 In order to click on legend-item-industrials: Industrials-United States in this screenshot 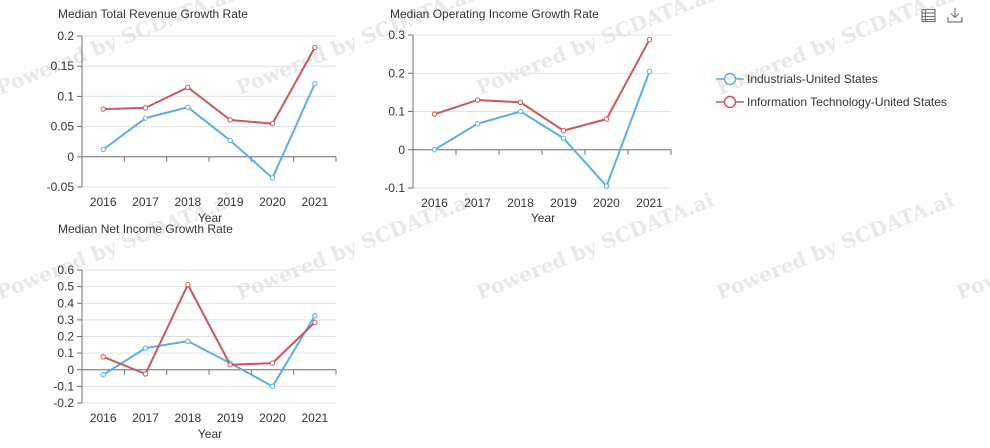, I will do `click(797, 79)`.